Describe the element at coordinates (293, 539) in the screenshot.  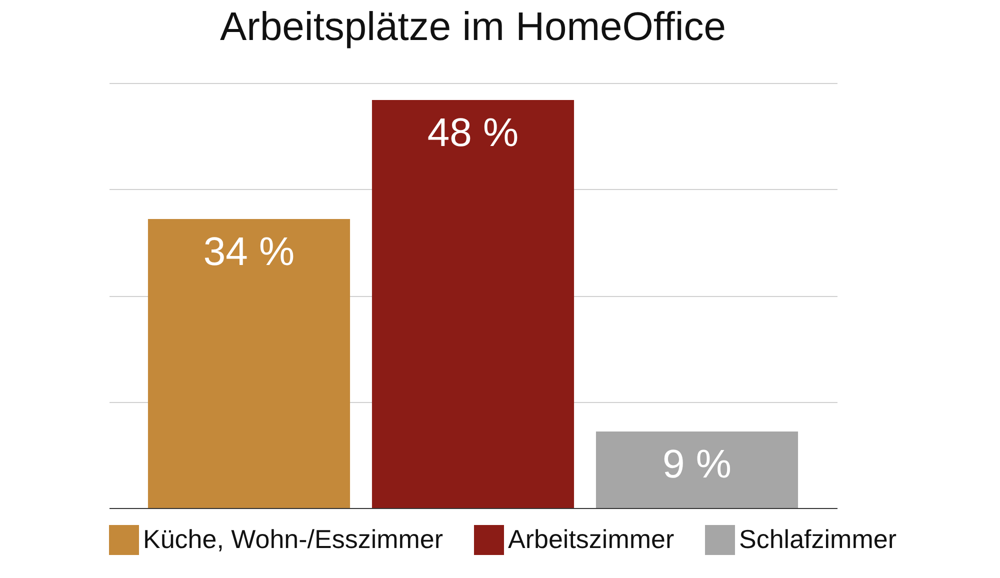
I see `legend-label: Küche, Wohn-/Esszimmer` at that location.